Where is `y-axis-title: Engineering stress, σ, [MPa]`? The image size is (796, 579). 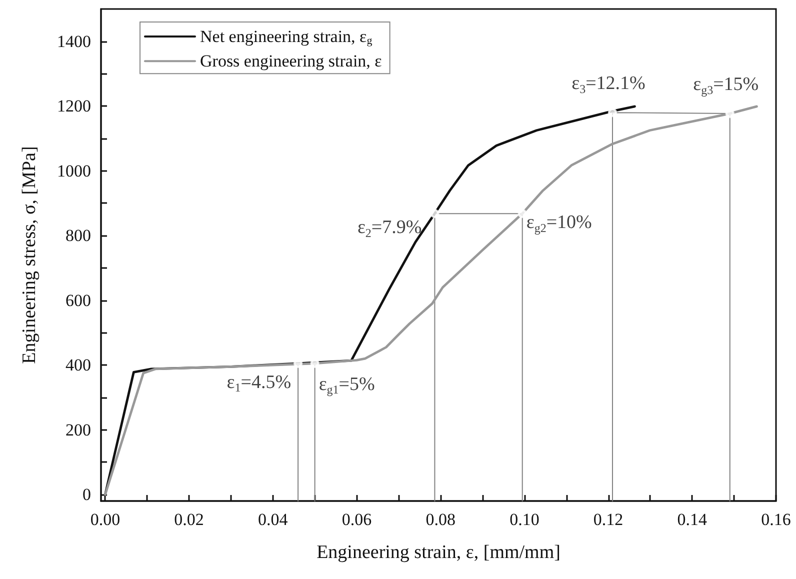
y-axis-title: Engineering stress, σ, [MPa] is located at coordinates (29, 255).